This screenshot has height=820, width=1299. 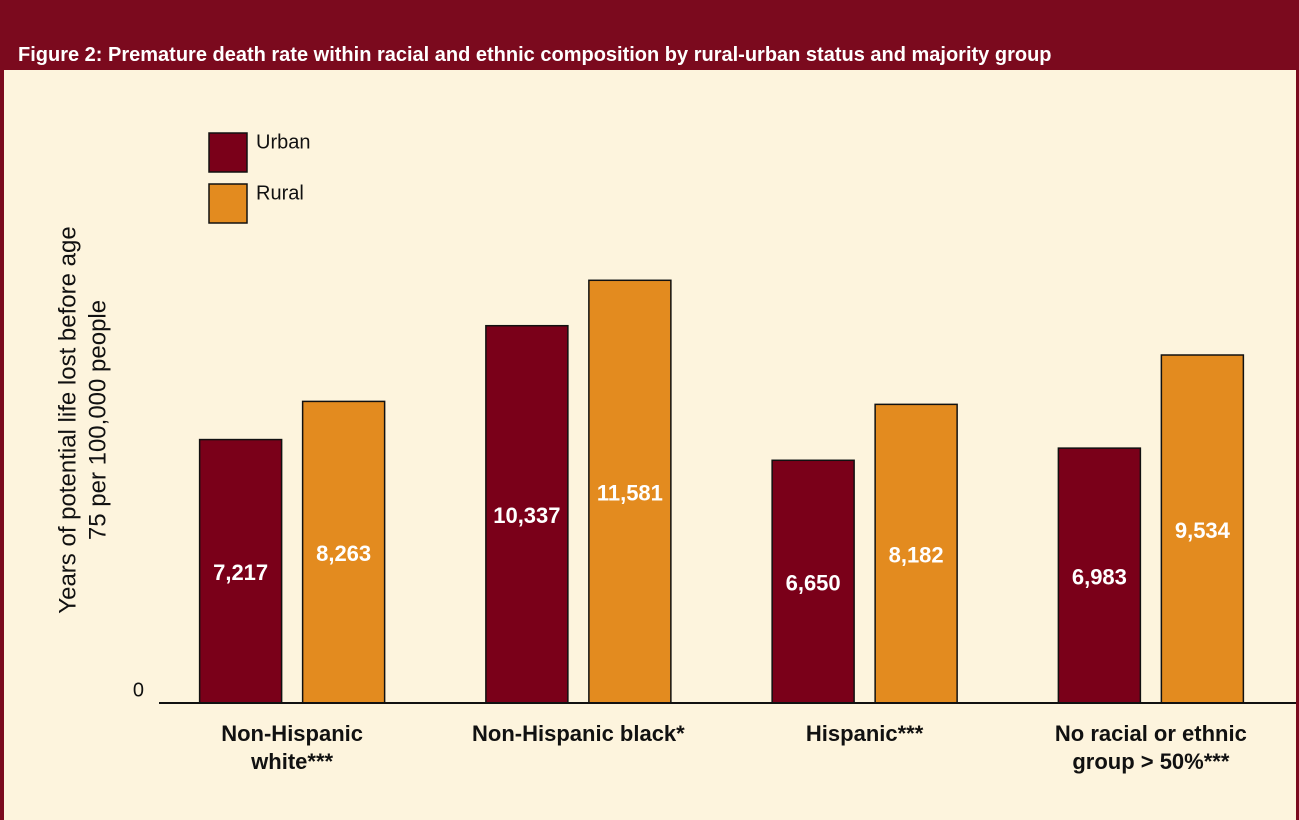 What do you see at coordinates (526, 515) in the screenshot?
I see `value-label: 10,337` at bounding box center [526, 515].